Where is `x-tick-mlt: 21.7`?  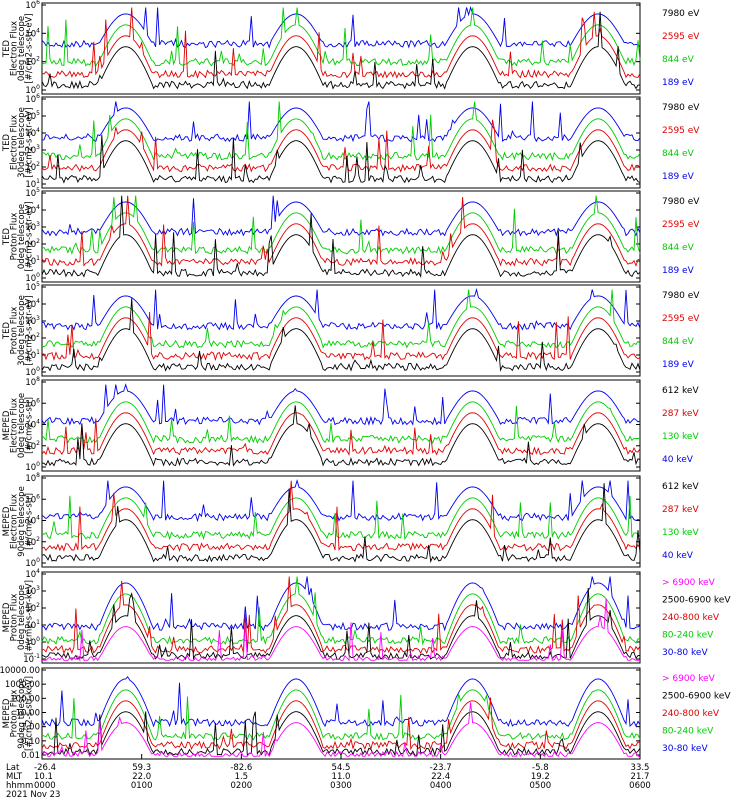
x-tick-mlt: 21.7 is located at coordinates (640, 777).